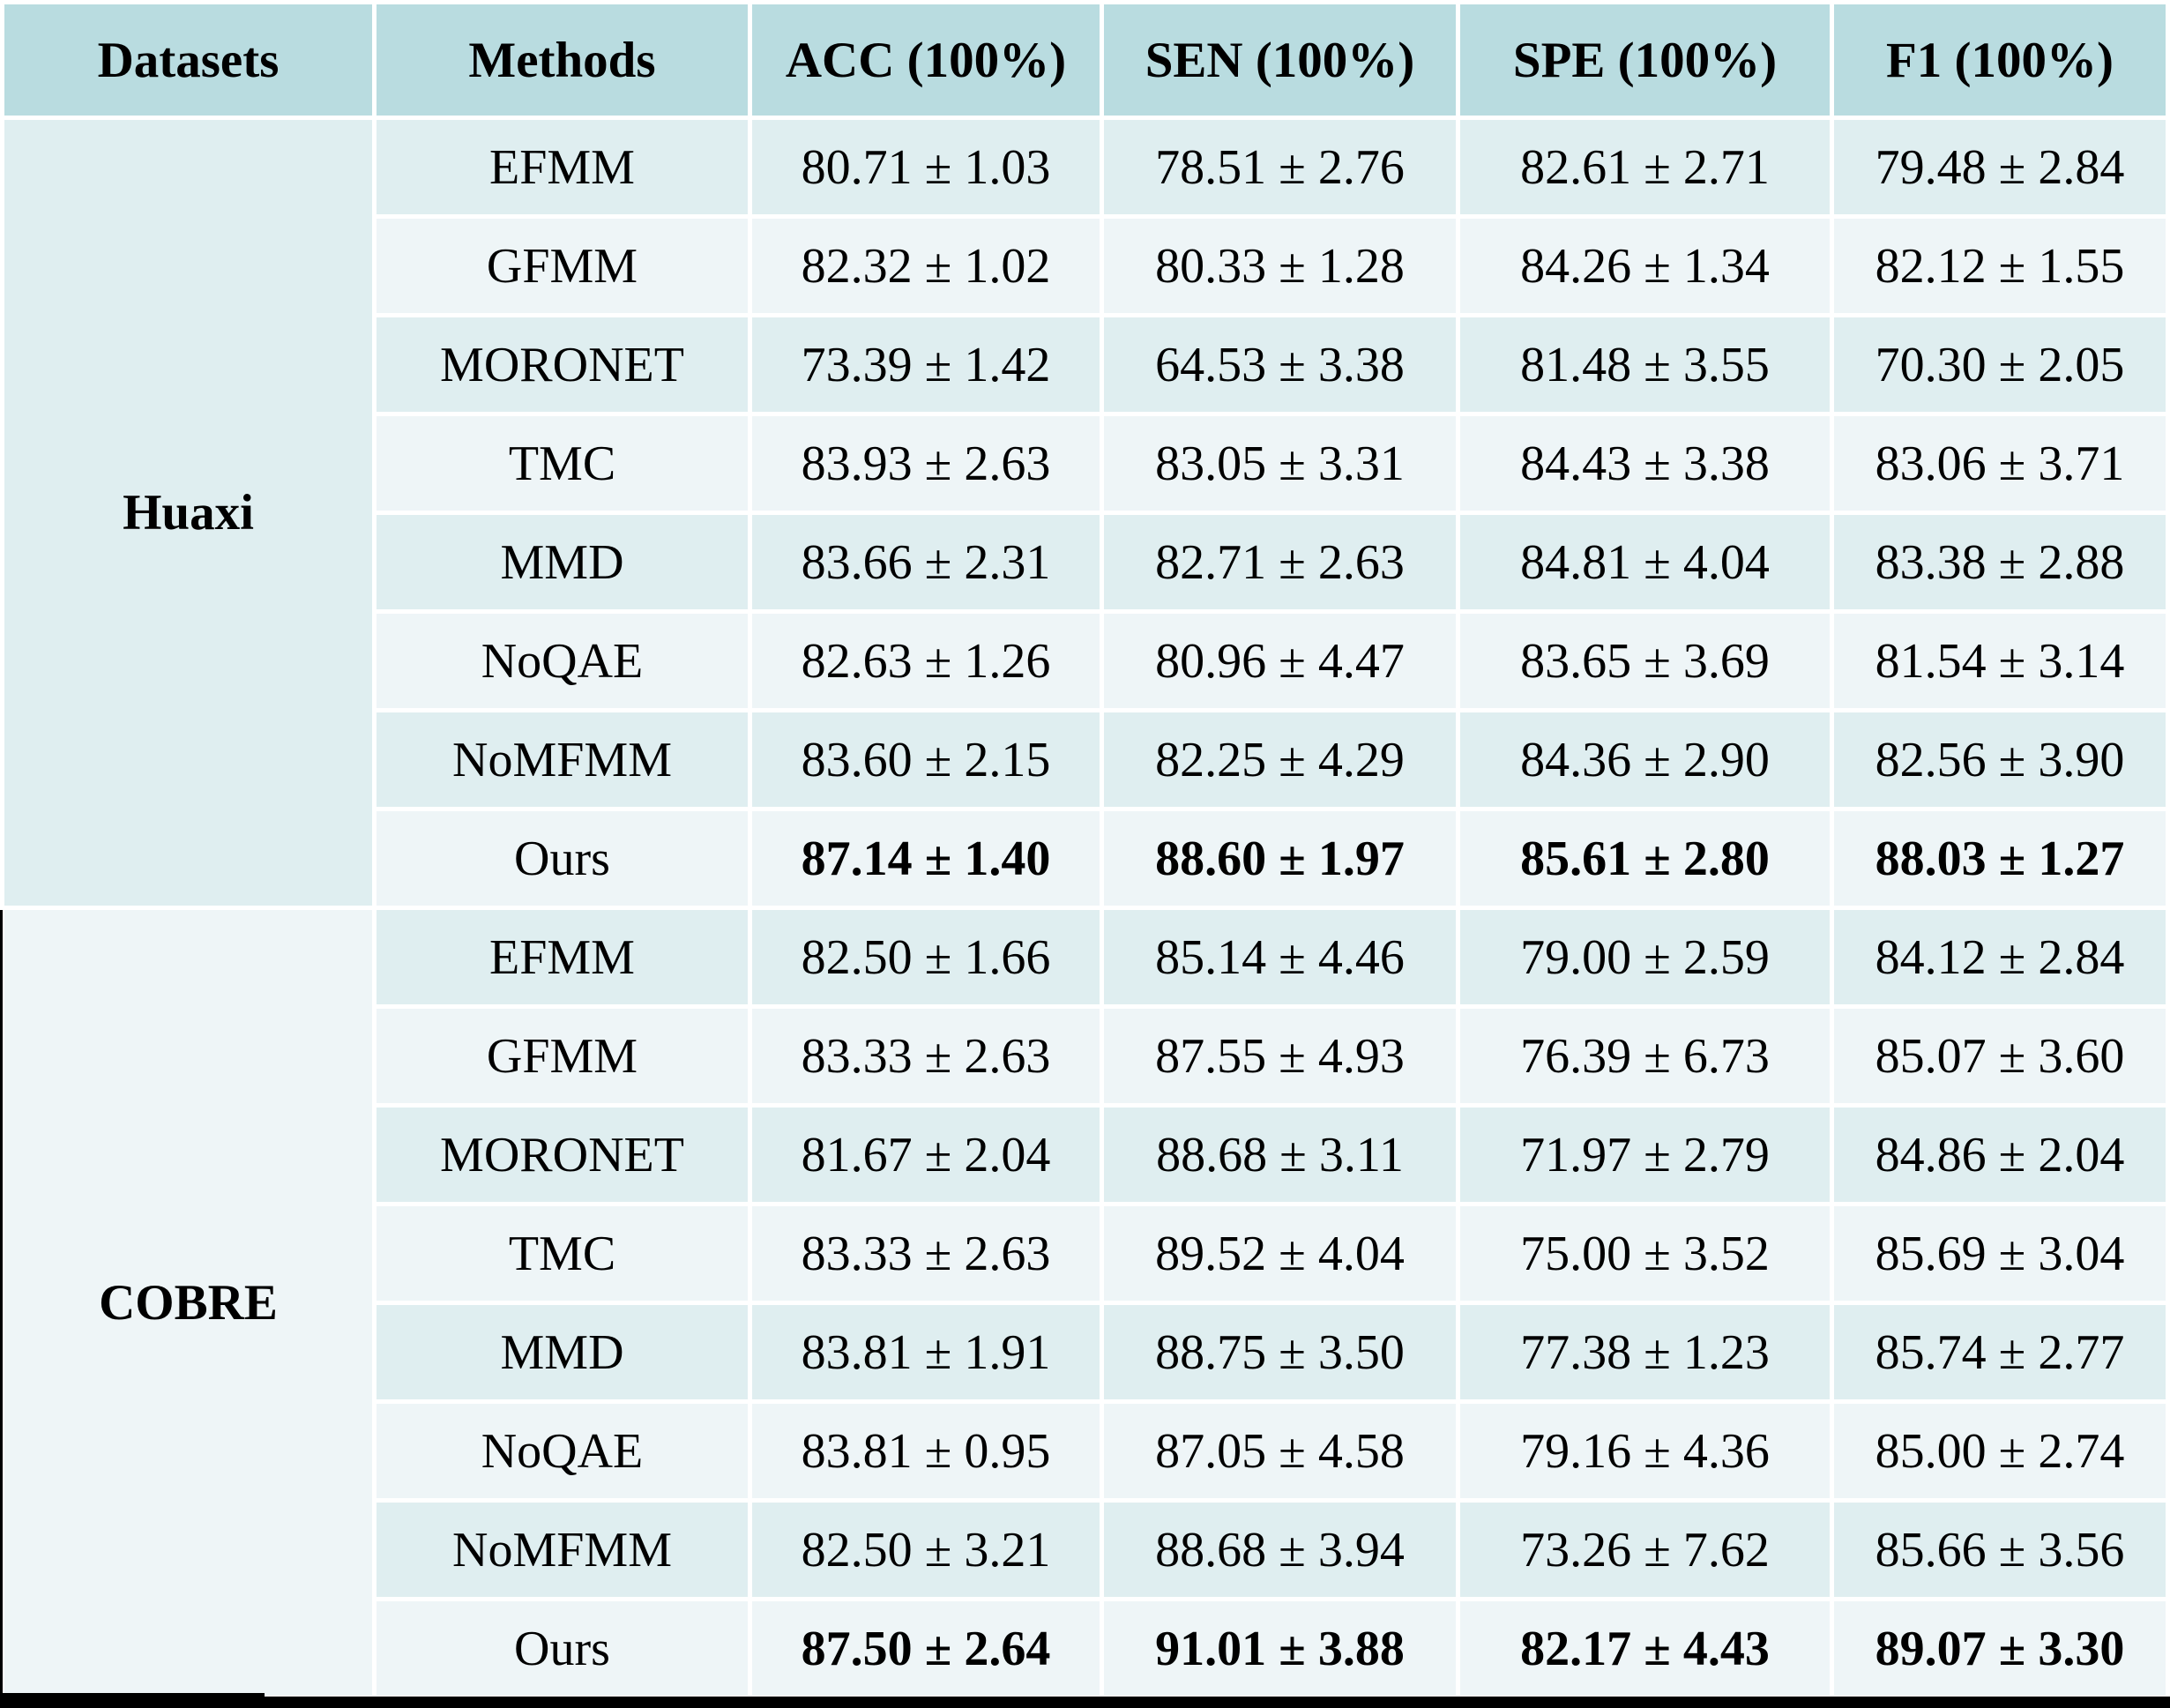  I want to click on spe-value-cell: 83.65 ± 3.69, so click(1645, 661).